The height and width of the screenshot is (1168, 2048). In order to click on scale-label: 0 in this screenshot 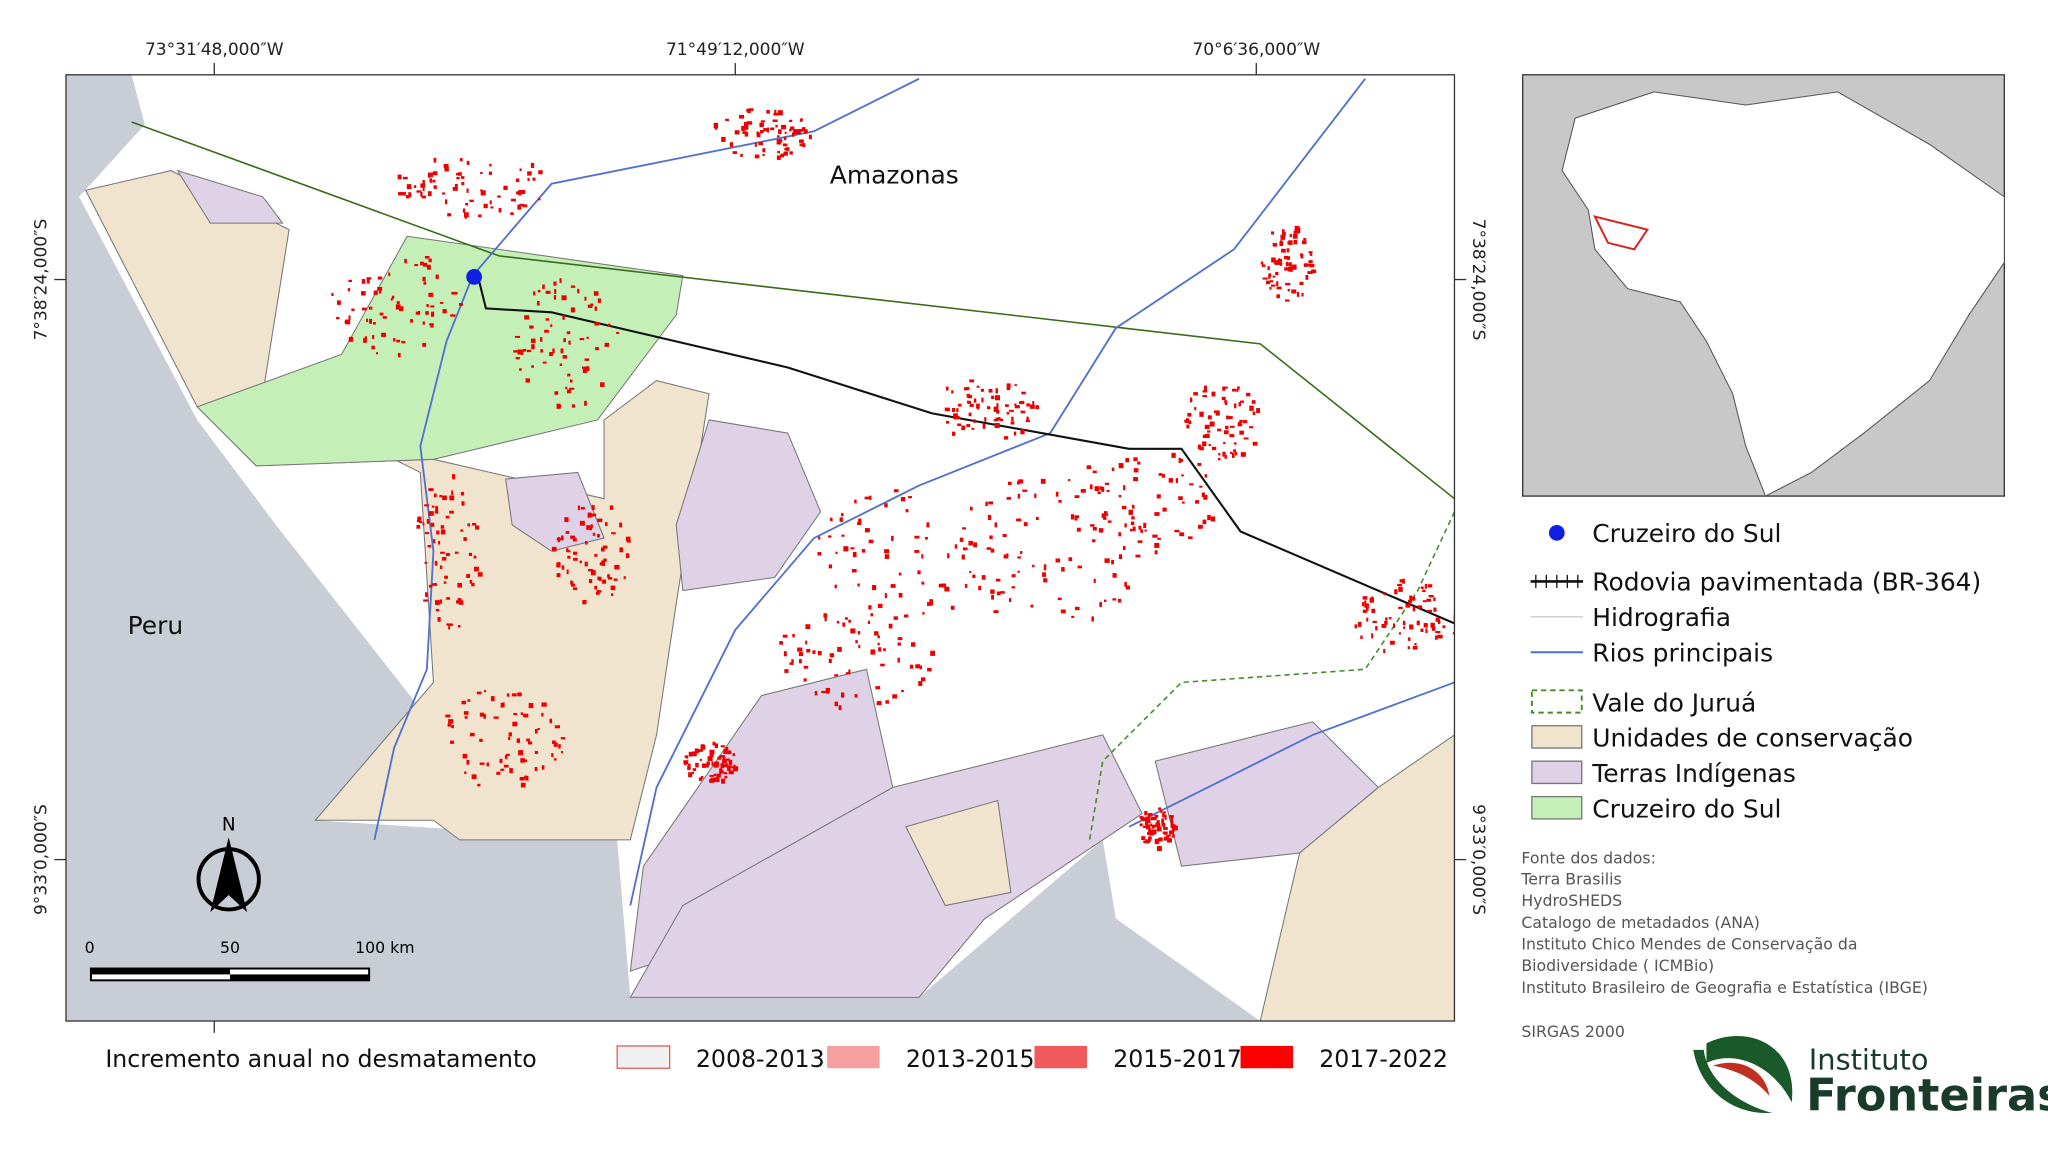, I will do `click(90, 947)`.